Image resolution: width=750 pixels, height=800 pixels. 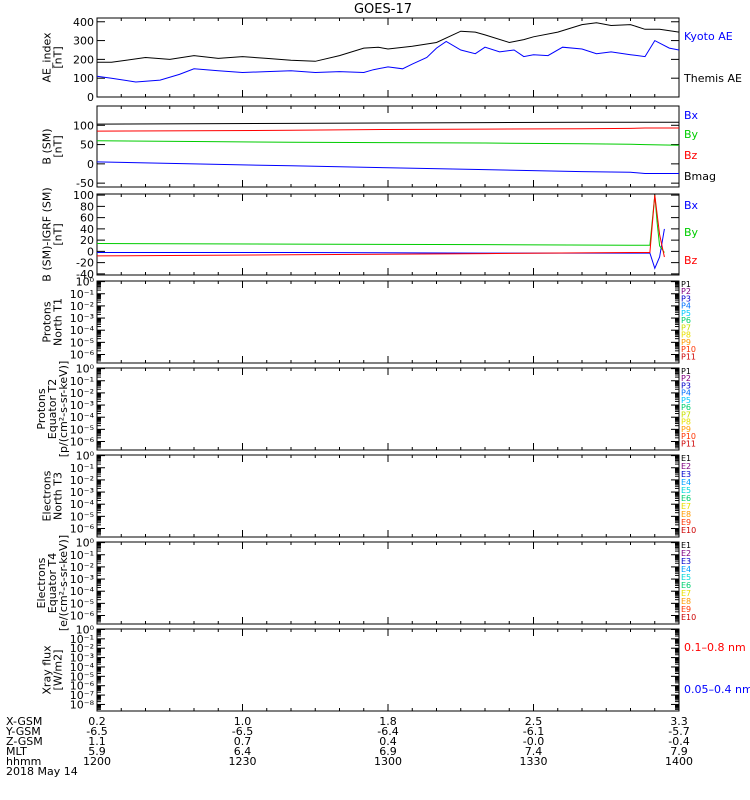 What do you see at coordinates (96, 731) in the screenshot?
I see `axis-value: -6.5` at bounding box center [96, 731].